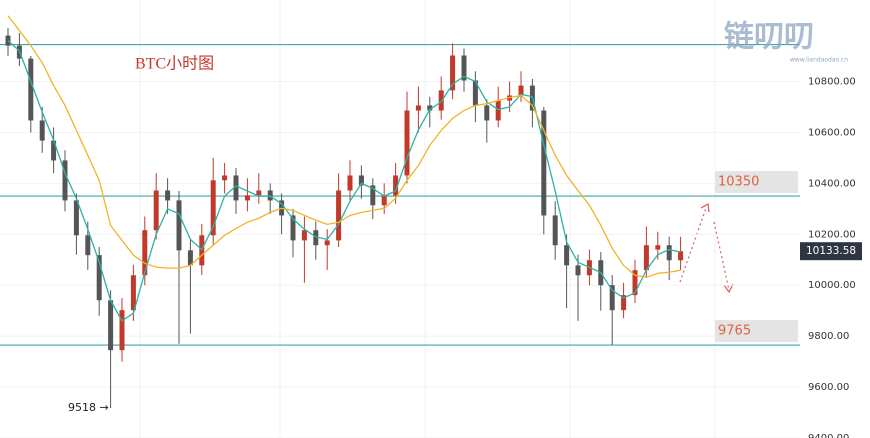 The width and height of the screenshot is (870, 438). I want to click on y-tick-label: 10200.00, so click(832, 234).